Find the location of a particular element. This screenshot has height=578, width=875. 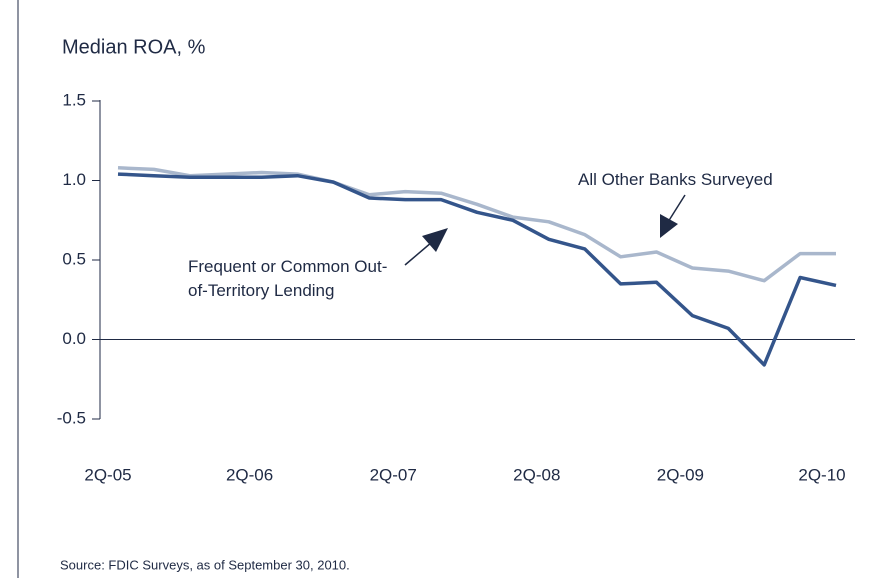

x-tick-label: 2Q-08 is located at coordinates (536, 474).